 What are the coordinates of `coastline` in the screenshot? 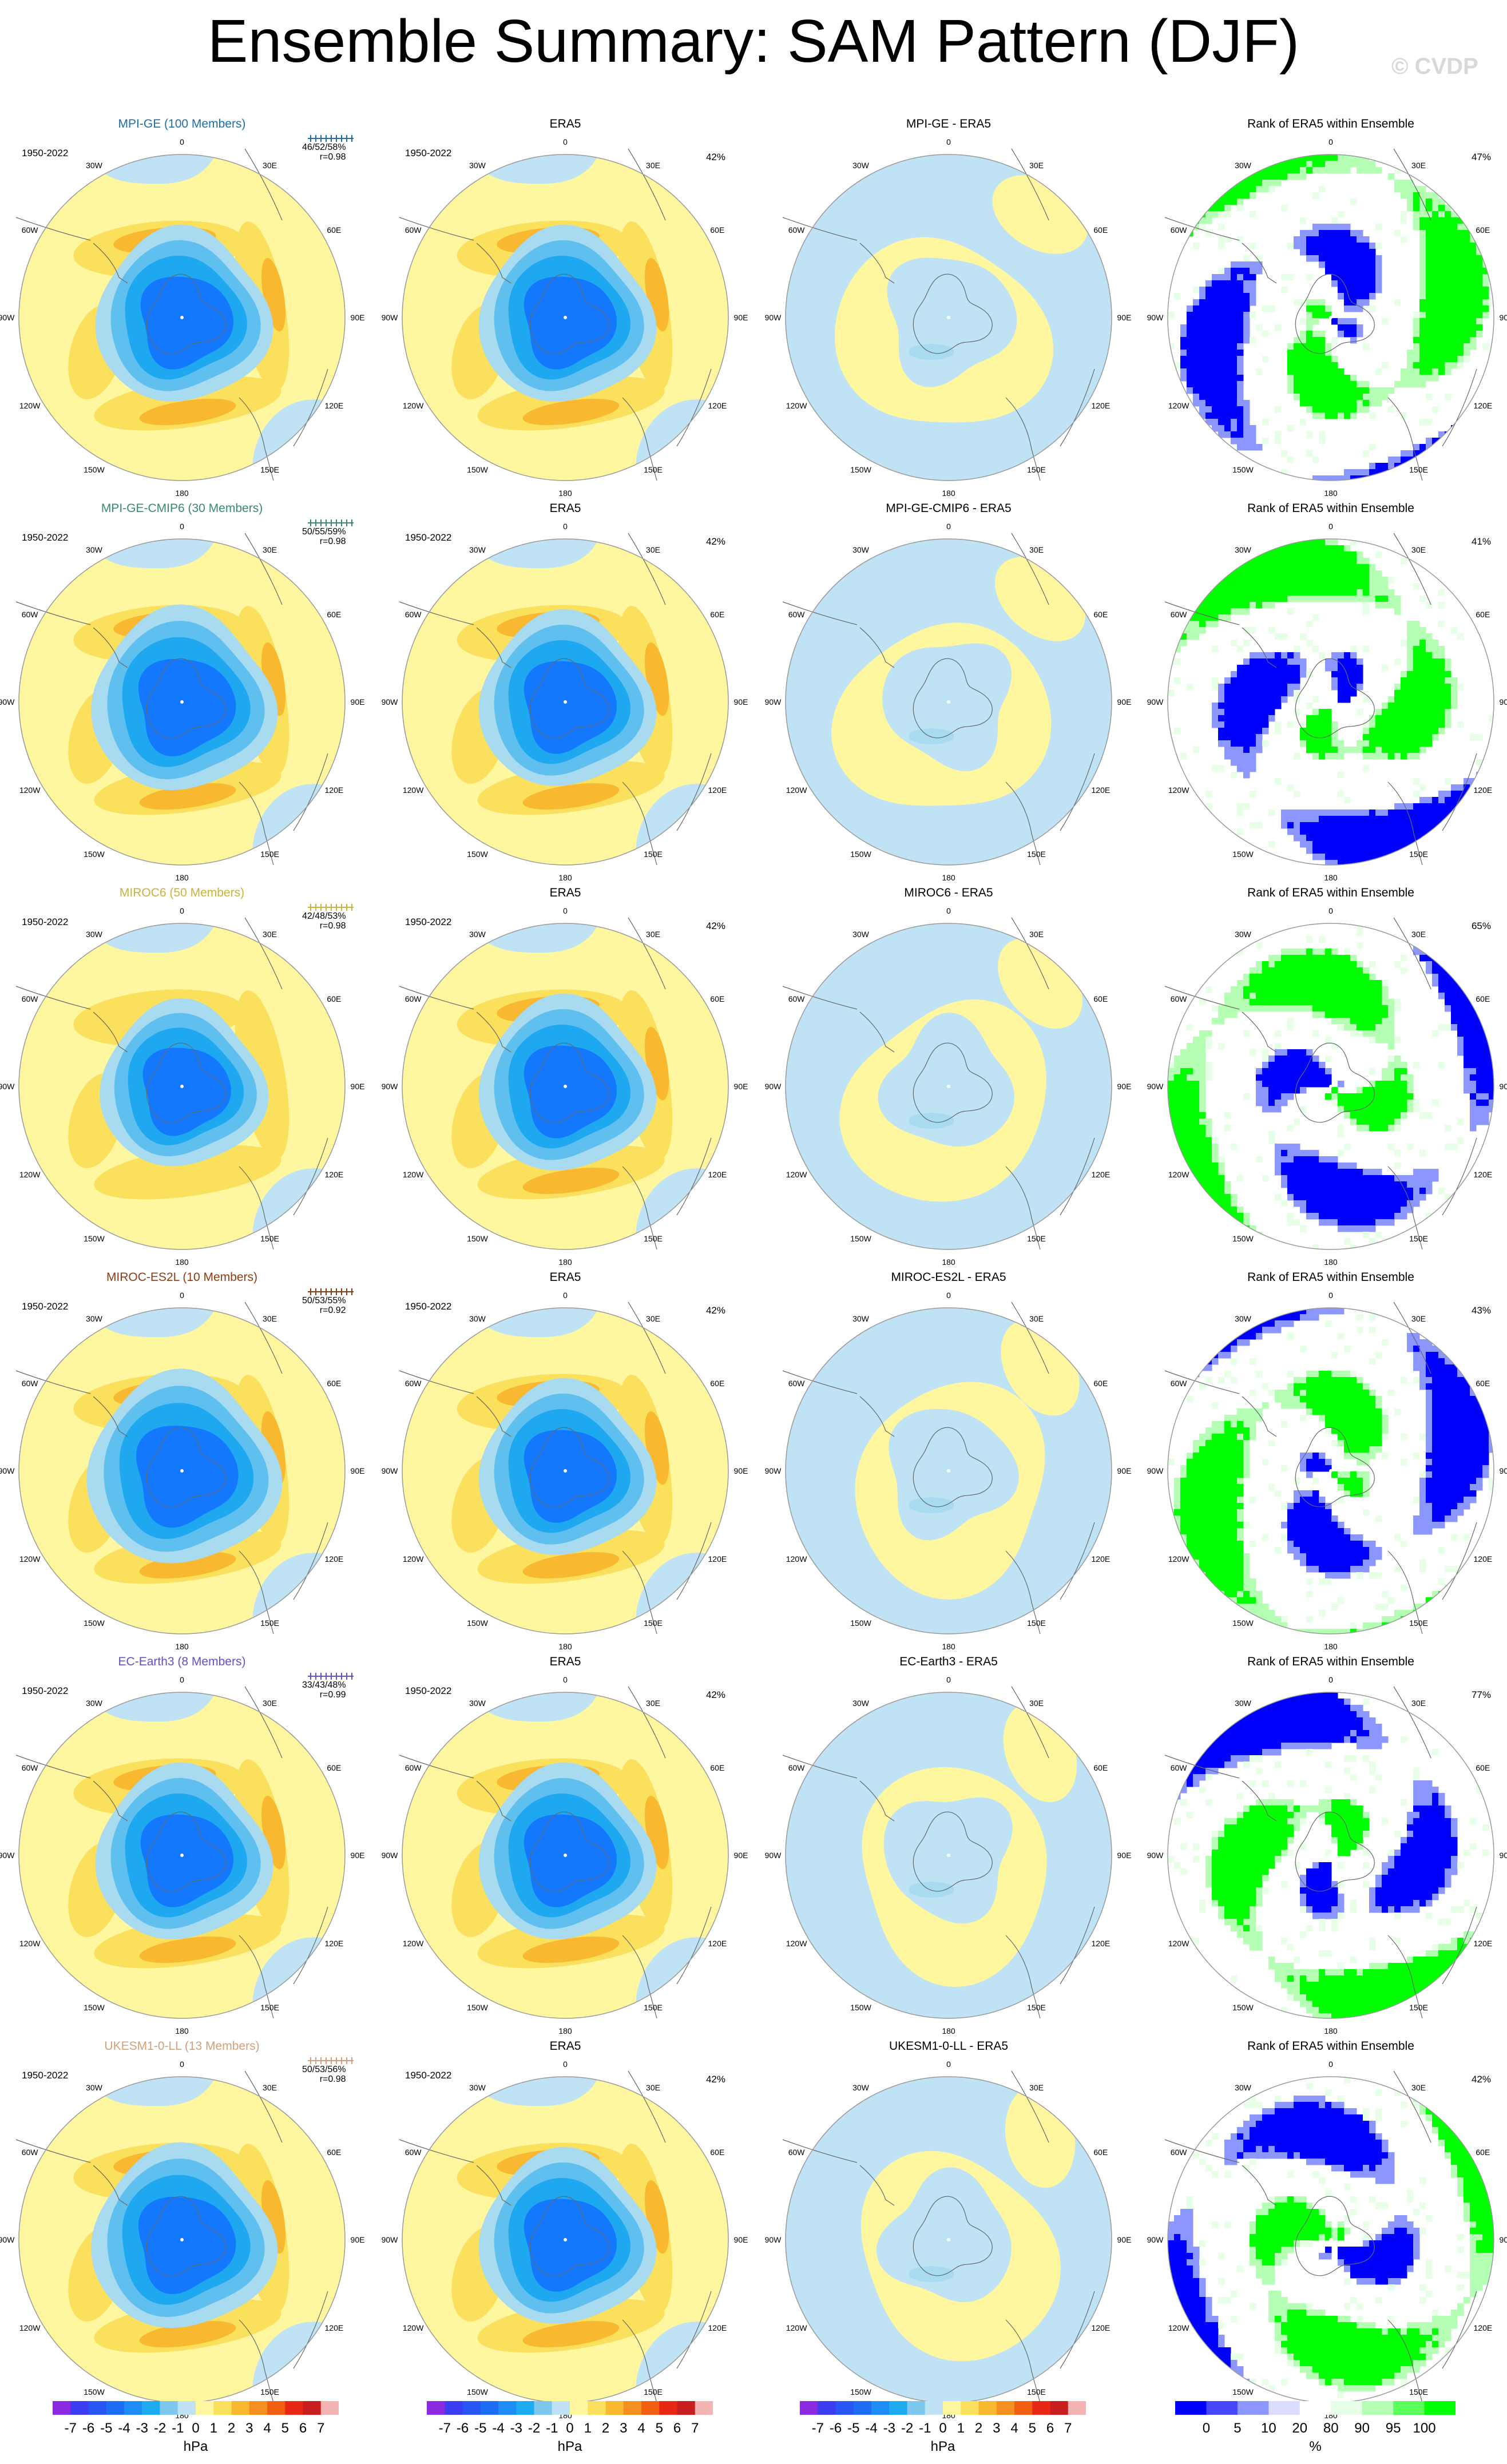 It's located at (555, 699).